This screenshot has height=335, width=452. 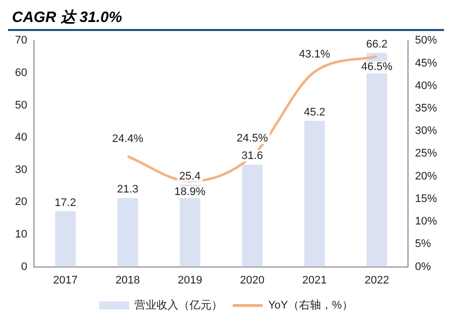 I want to click on x-tick-label: 2020, so click(x=252, y=280).